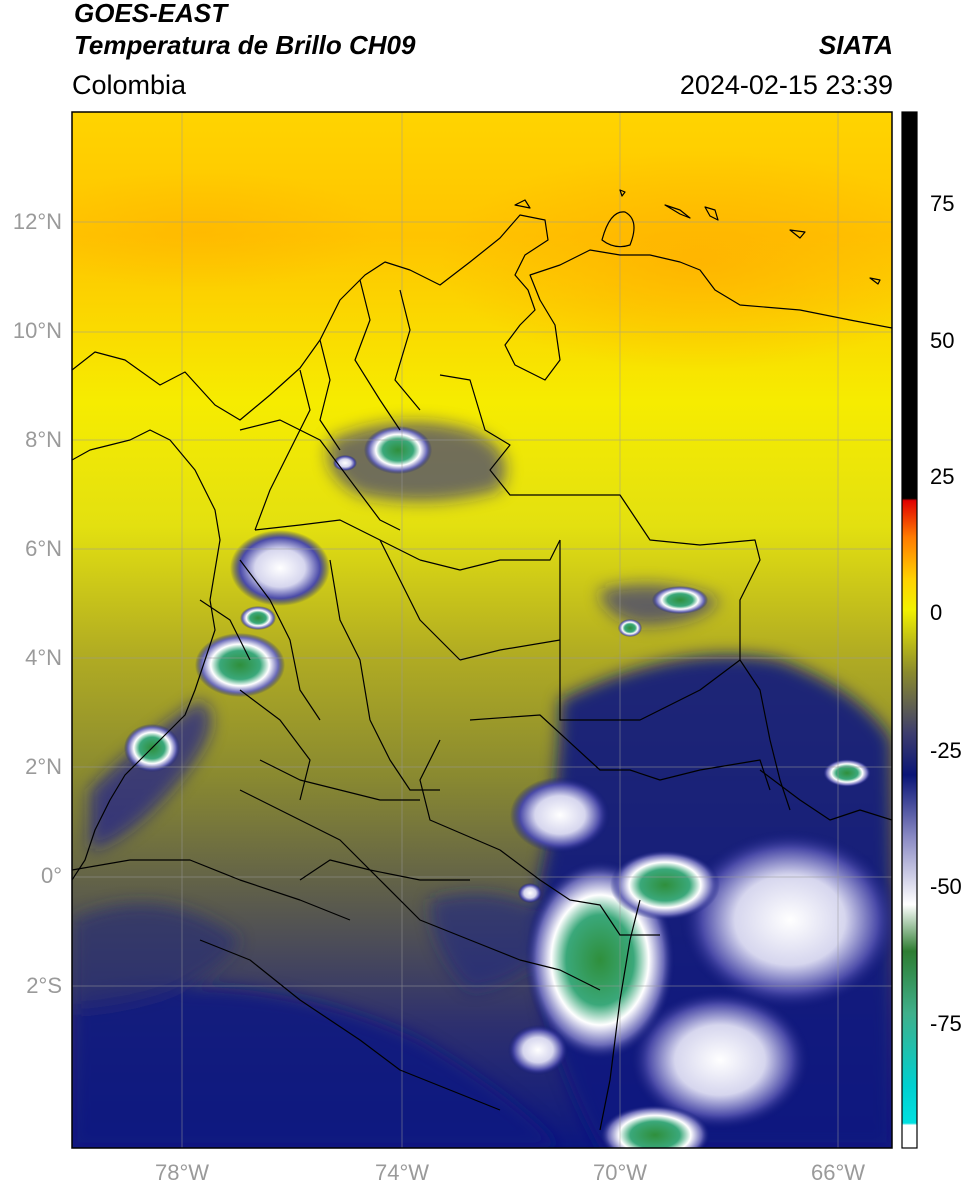  Describe the element at coordinates (245, 45) in the screenshot. I see `product-title: Temperatura de Brillo CH09` at that location.